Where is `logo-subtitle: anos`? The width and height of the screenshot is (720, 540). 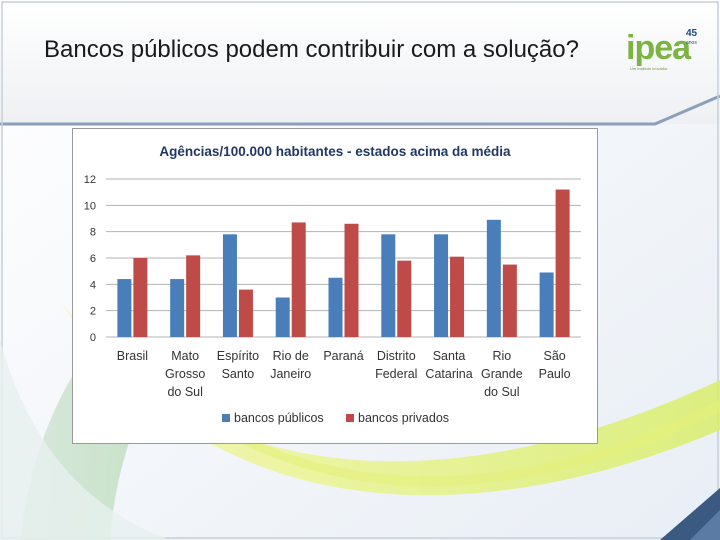
logo-subtitle: anos is located at coordinates (691, 43).